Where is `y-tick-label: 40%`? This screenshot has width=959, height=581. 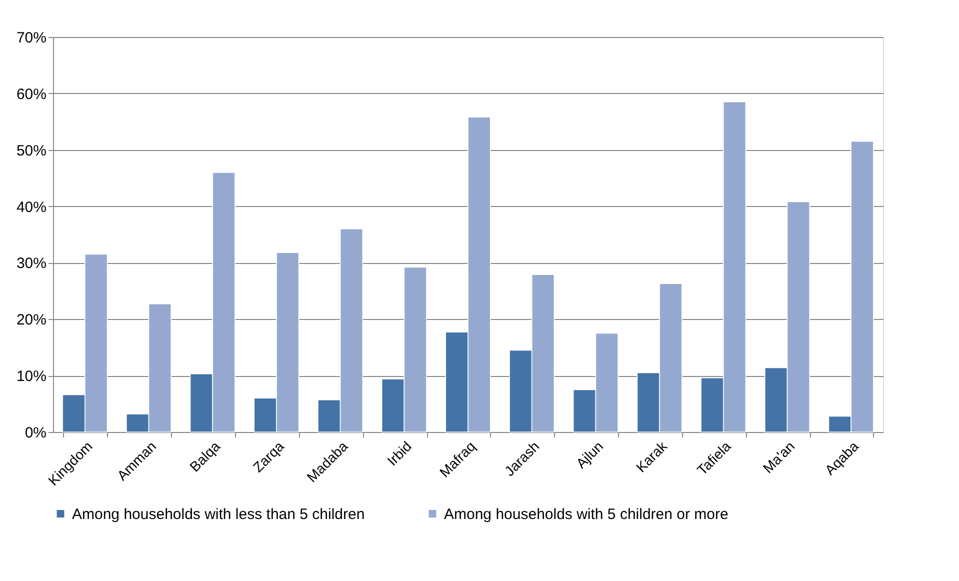
y-tick-label: 40% is located at coordinates (31, 207).